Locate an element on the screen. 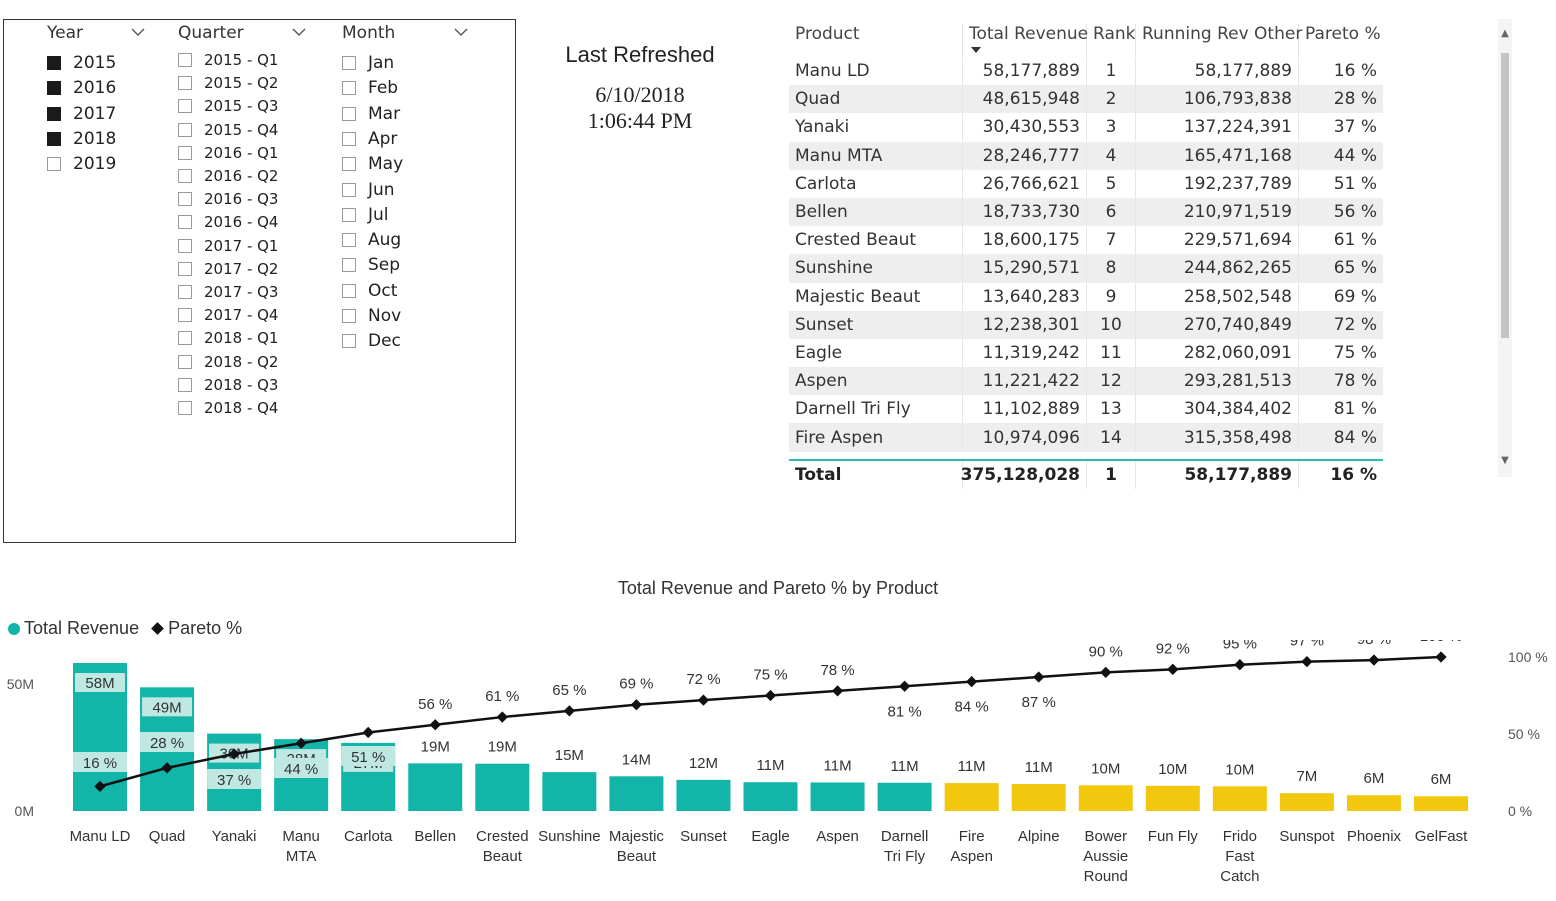  month-option: Jun is located at coordinates (368, 190).